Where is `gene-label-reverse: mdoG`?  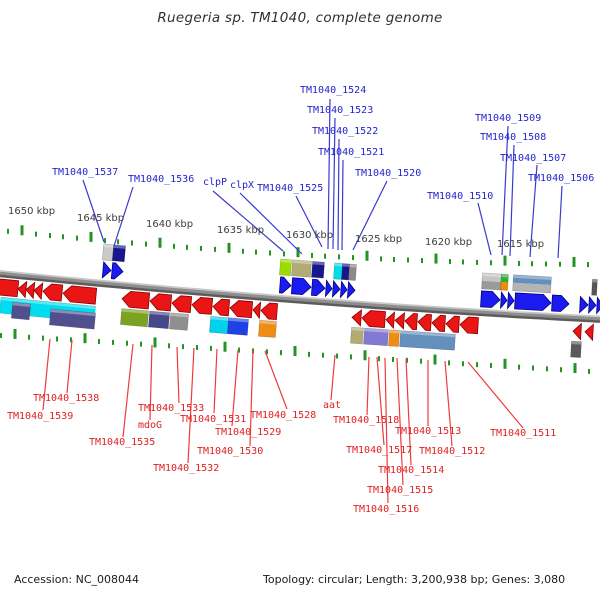 gene-label-reverse: mdoG is located at coordinates (150, 425).